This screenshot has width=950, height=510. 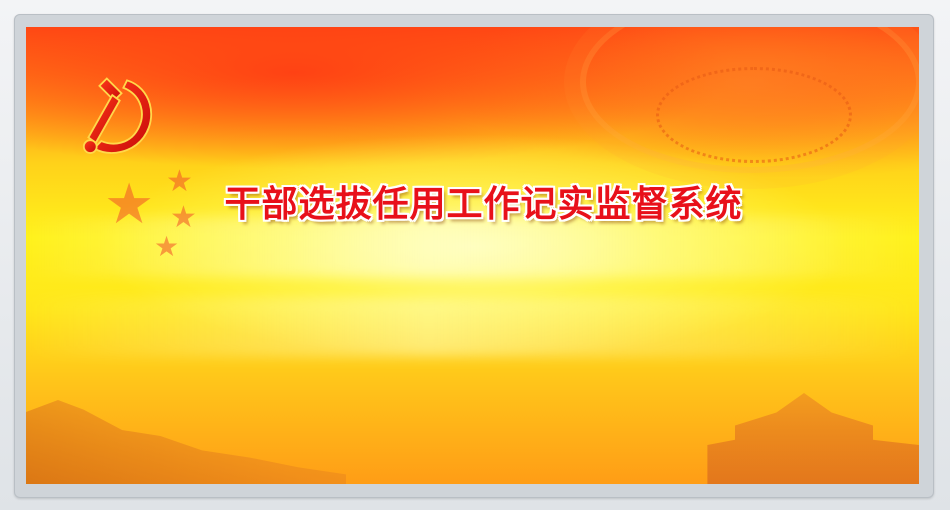 I want to click on system-title: 干部选拔任用工作记实监督系统, so click(x=483, y=204).